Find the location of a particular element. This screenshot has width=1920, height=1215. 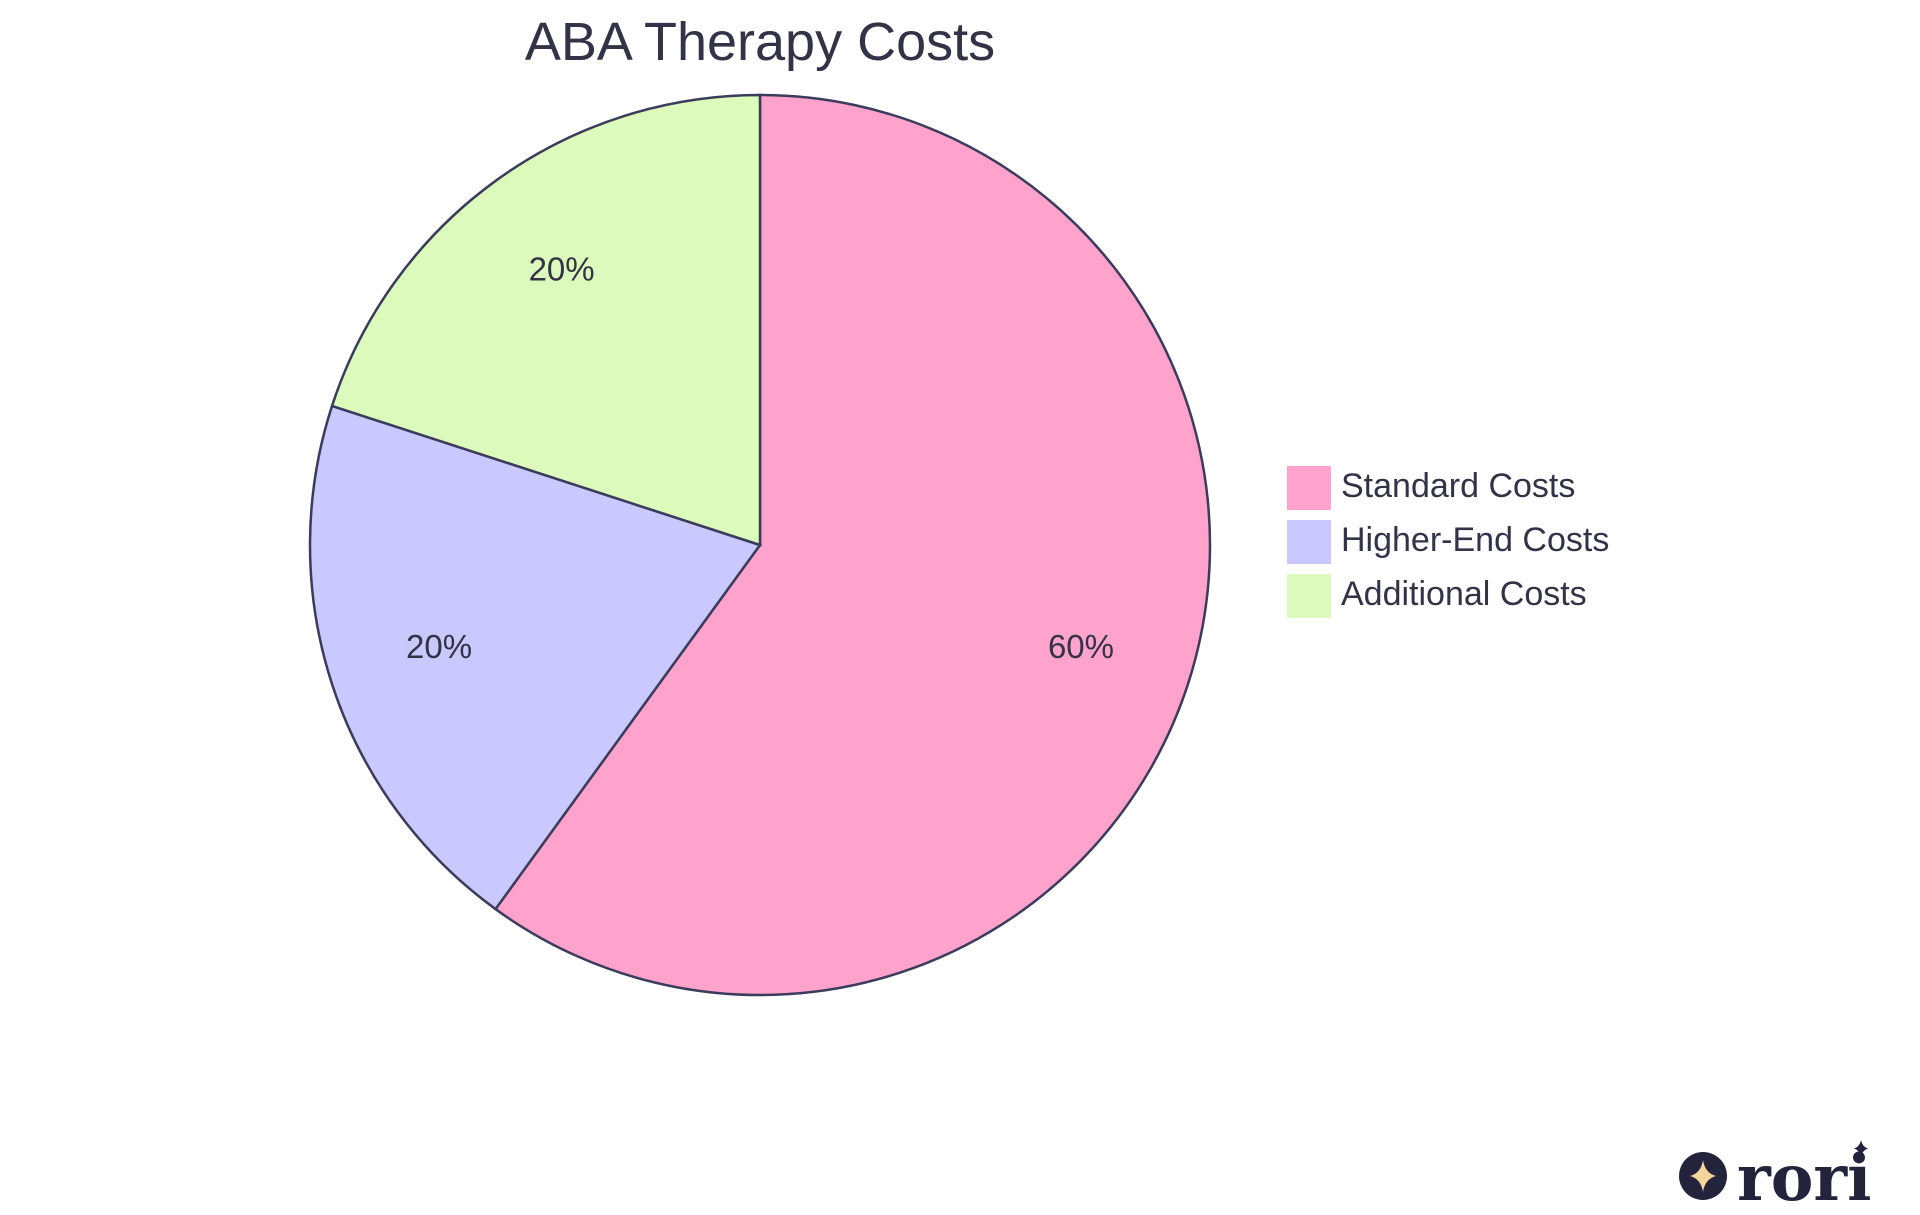

logo-star-icon is located at coordinates (1703, 1176).